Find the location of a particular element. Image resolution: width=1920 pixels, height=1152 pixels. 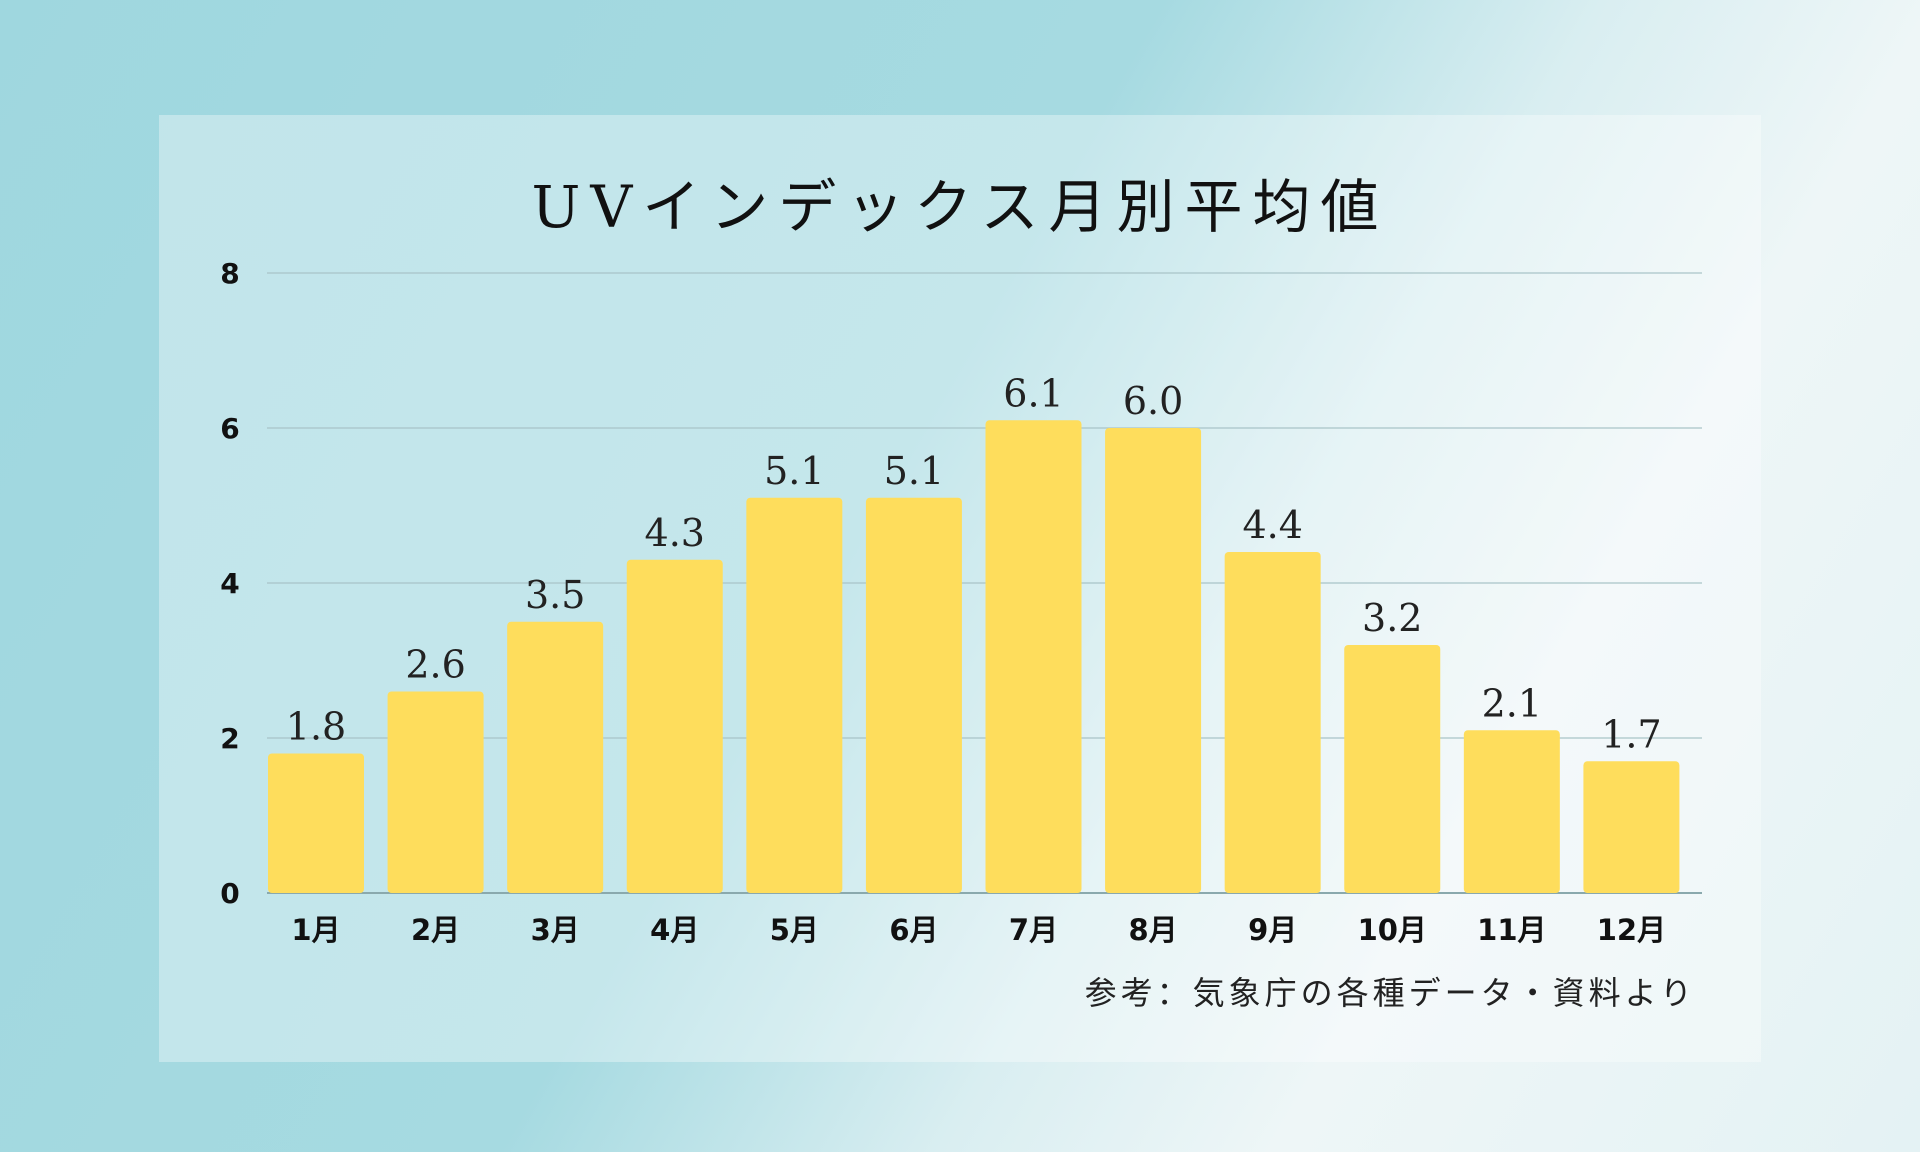

y-tick-label: 0 is located at coordinates (229, 893).